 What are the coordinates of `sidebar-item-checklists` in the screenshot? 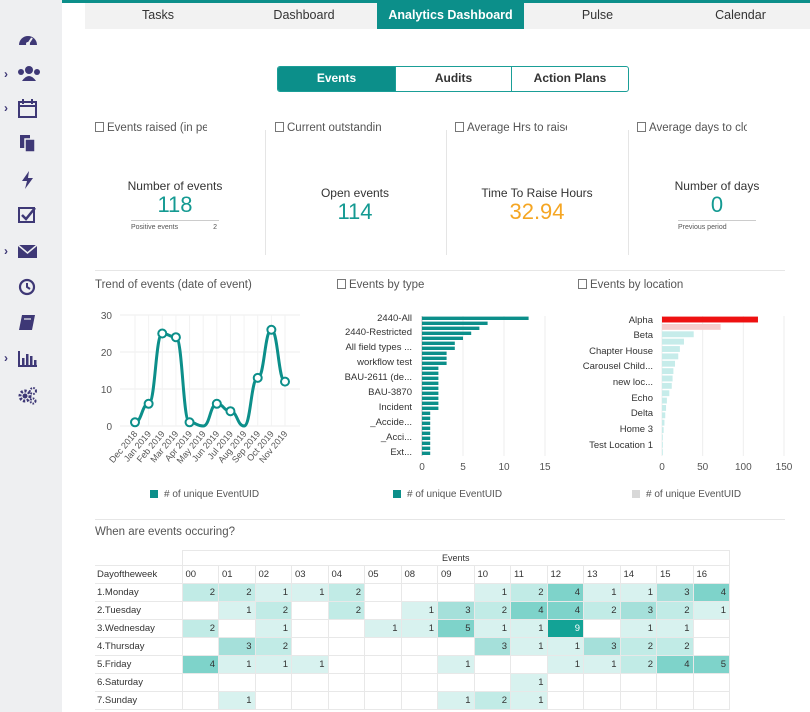 It's located at (31, 215).